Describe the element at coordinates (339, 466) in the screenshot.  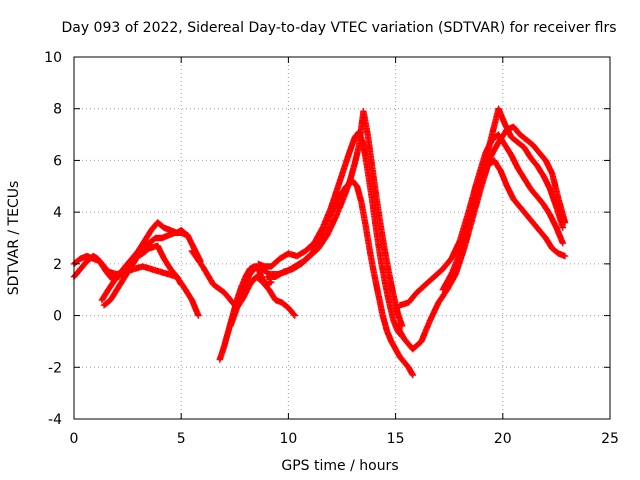
I see `x-axis-label: GPS time / hours` at that location.